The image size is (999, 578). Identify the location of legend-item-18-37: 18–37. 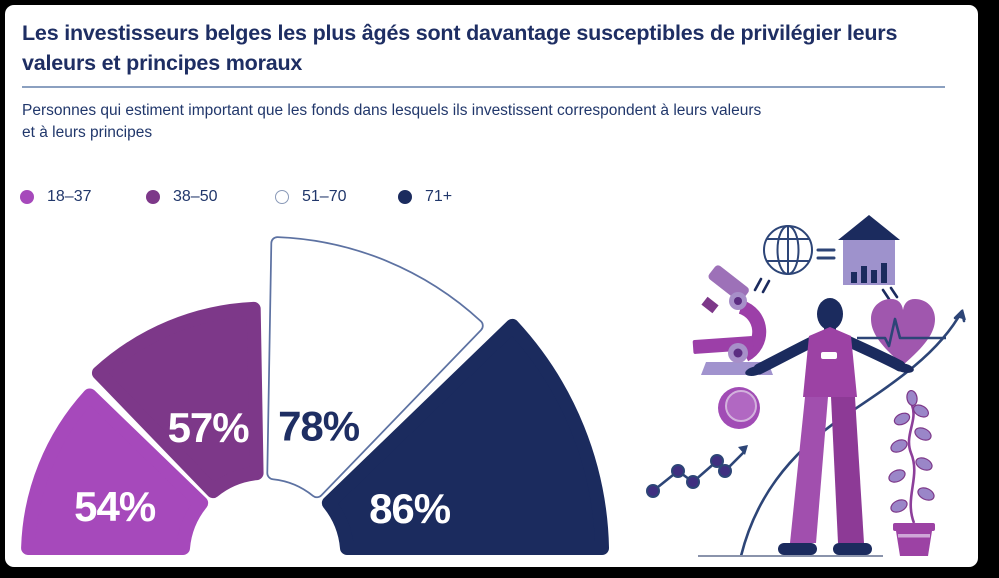
(56, 197).